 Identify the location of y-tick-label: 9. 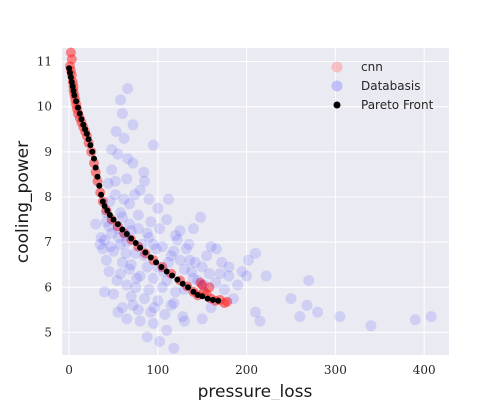
(48, 152).